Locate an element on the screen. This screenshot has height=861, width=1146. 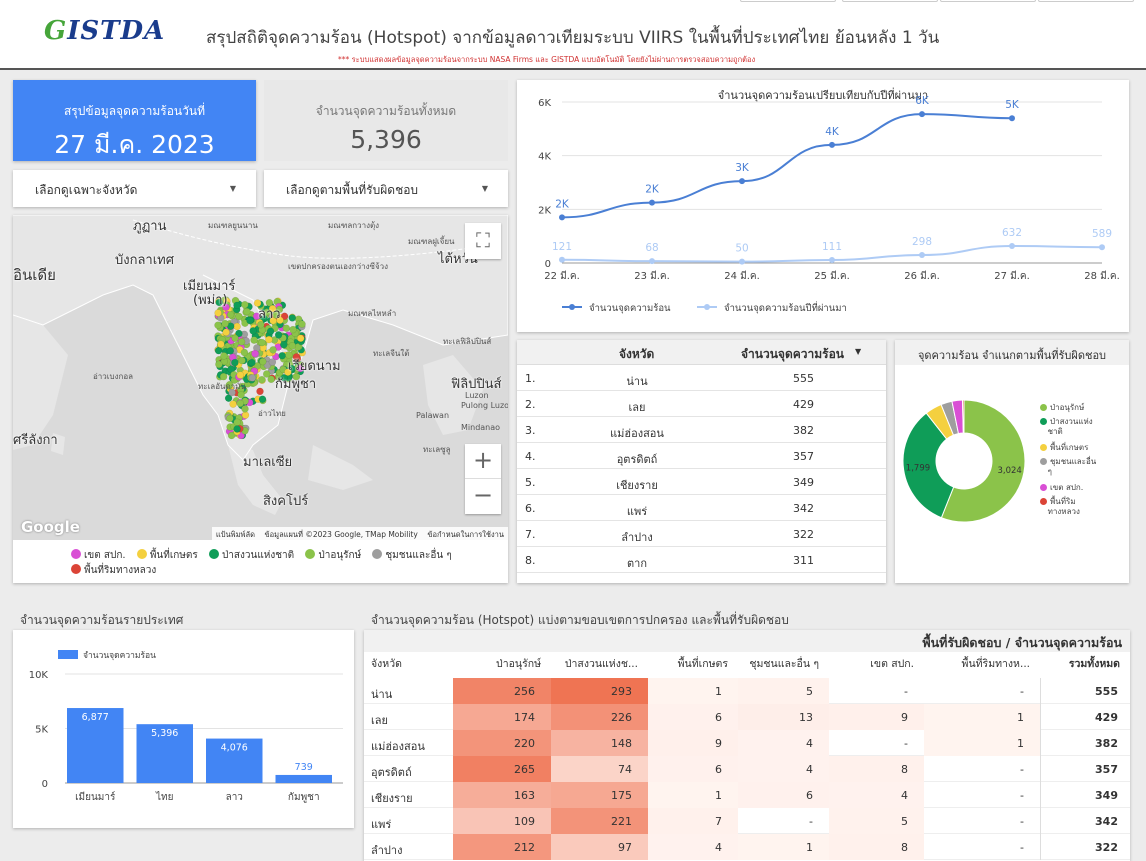
column-header: รวมทั้งหมด is located at coordinates (1094, 664).